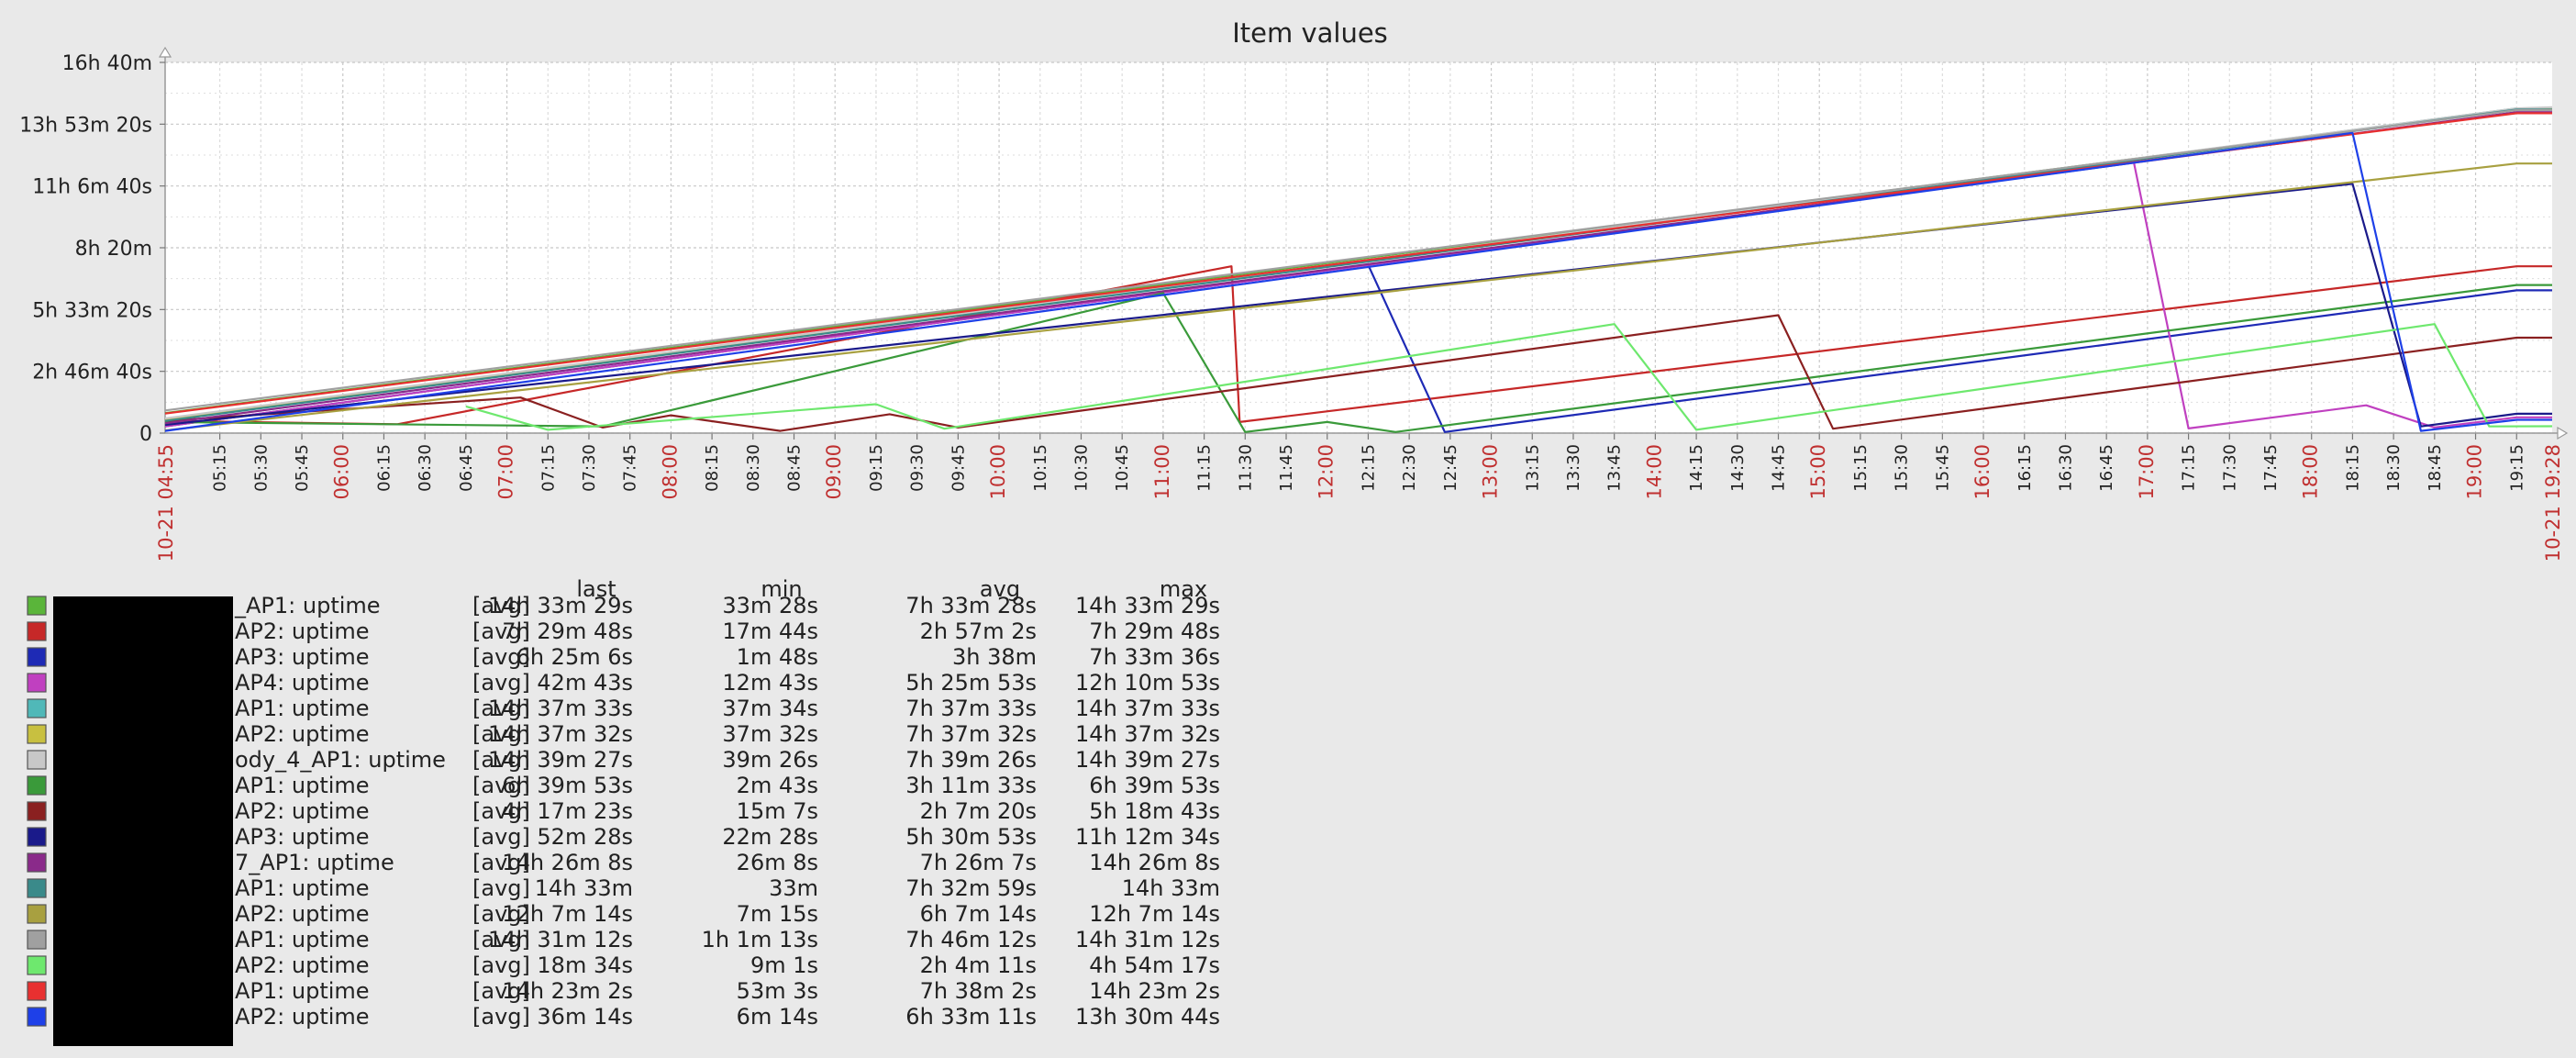 Image resolution: width=2576 pixels, height=1058 pixels. I want to click on x-tick-label: 15:00, so click(1818, 472).